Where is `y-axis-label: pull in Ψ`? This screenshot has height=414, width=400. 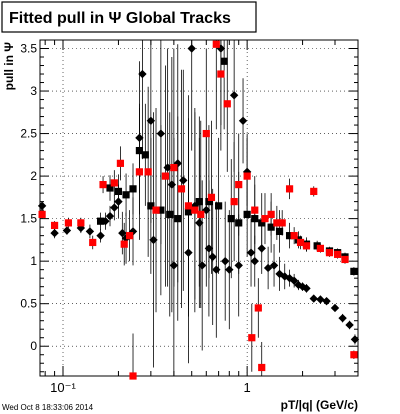
y-axis-label: pull in Ψ is located at coordinates (9, 66).